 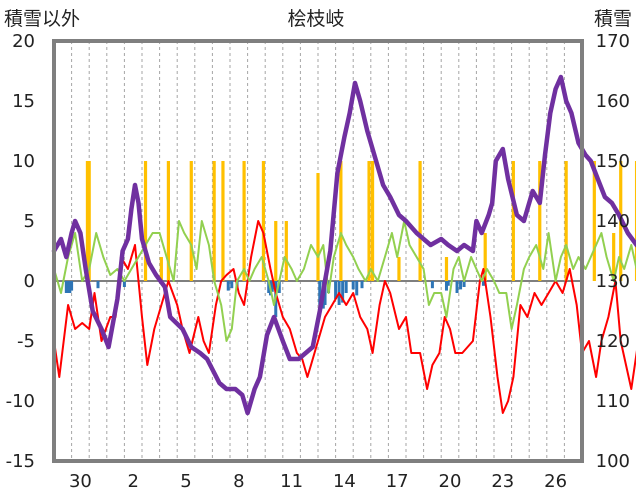 I want to click on x-axis-ticks: 30 2 5 8 11 14 17 20 23 26, so click(x=318, y=481).